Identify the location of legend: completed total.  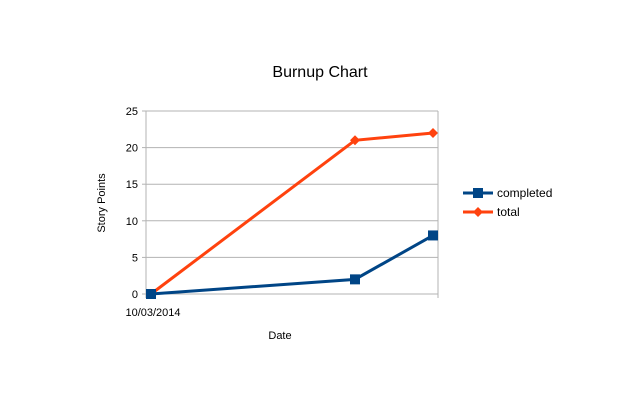
(507, 202).